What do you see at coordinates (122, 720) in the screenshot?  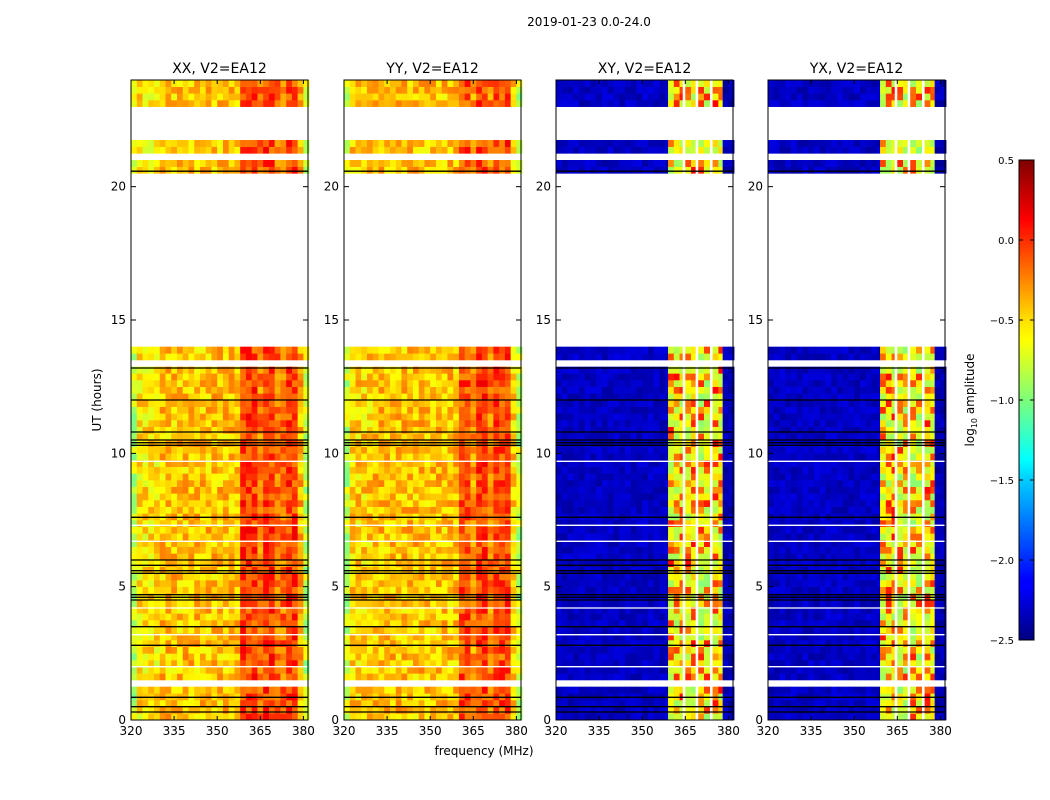 I see `y-tick-label: 0` at bounding box center [122, 720].